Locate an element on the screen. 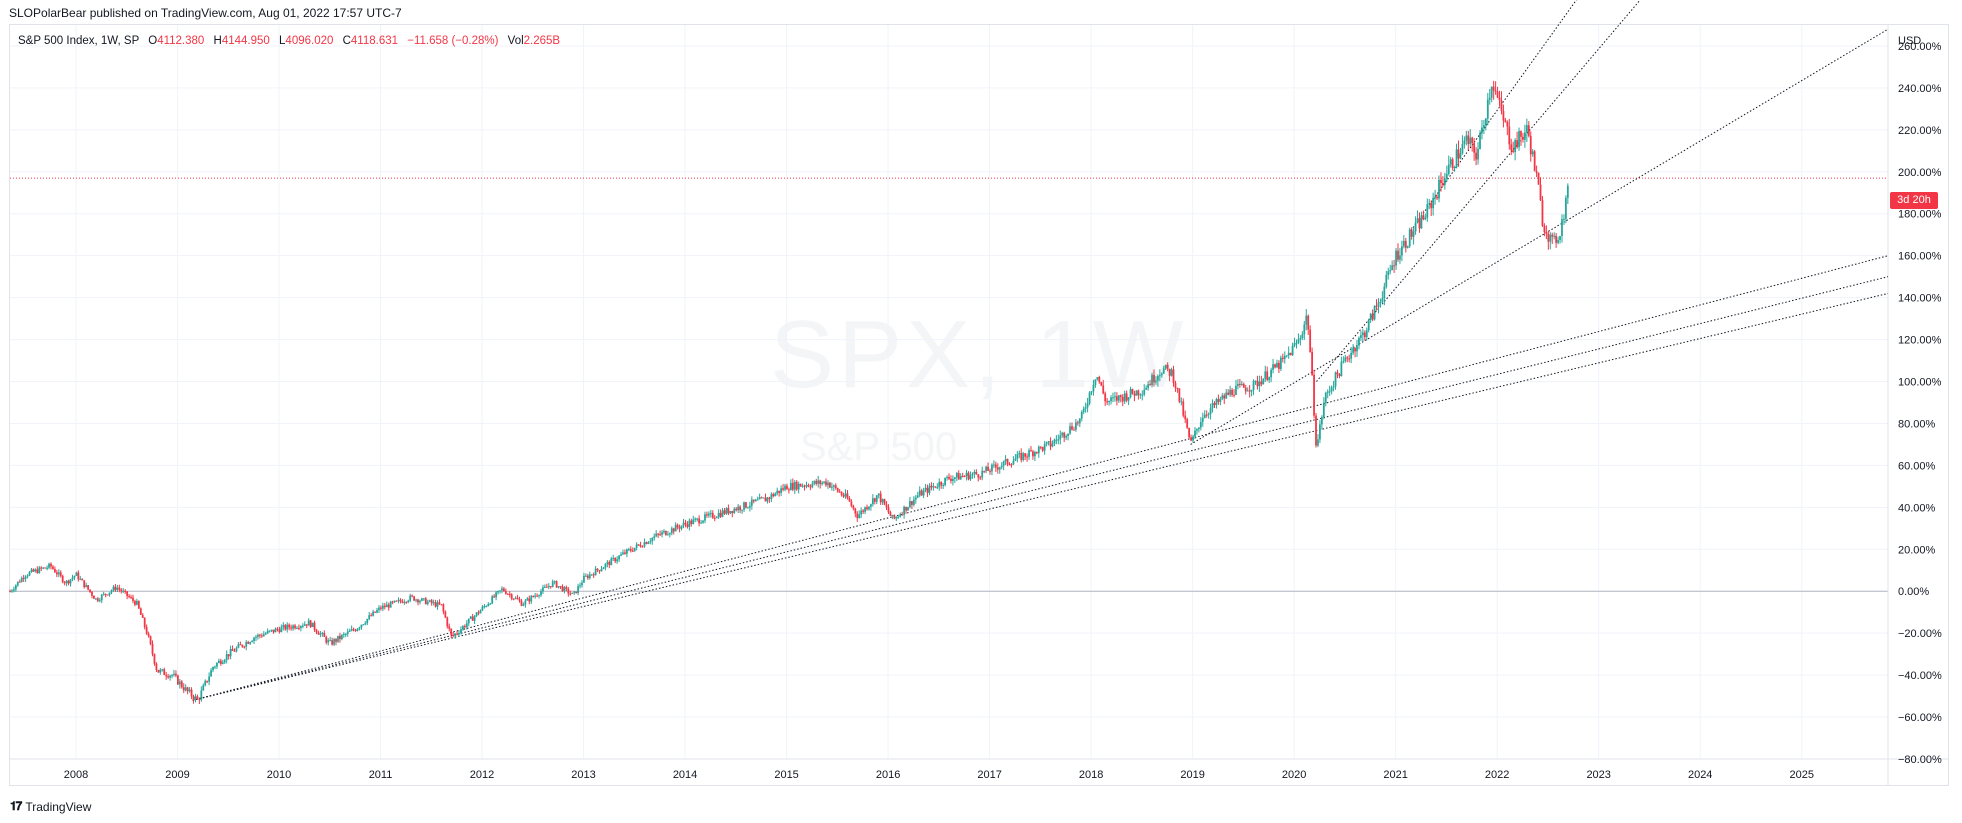 This screenshot has width=1962, height=823. footer: 𝟏𝟕 TradingView is located at coordinates (50, 806).